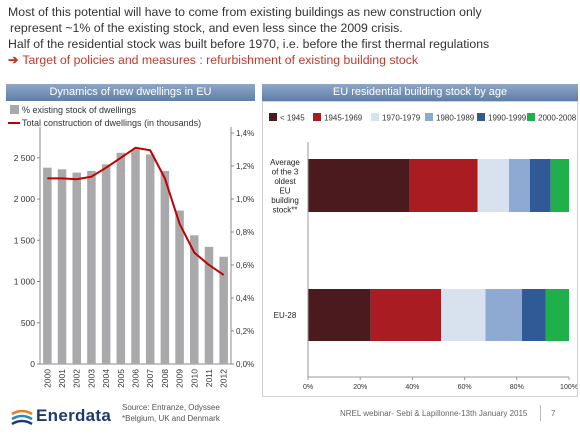 Image resolution: width=580 pixels, height=435 pixels. I want to click on bar-existing-stock-2000, so click(47, 265).